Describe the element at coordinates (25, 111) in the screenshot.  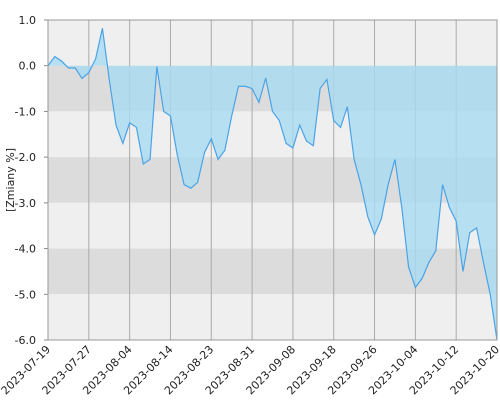
I see `y-tick-label: -1.0` at that location.